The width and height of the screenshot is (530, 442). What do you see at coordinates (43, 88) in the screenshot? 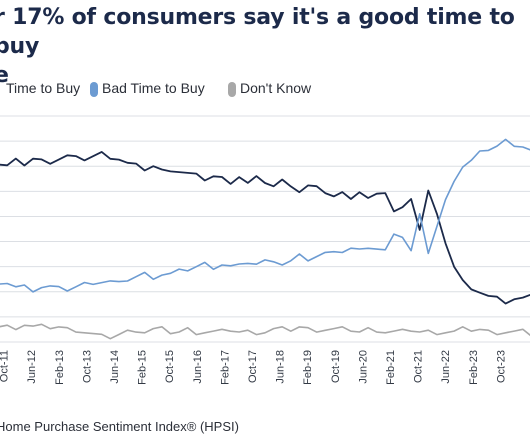
I see `legend-label-good-time: Time to Buy` at bounding box center [43, 88].